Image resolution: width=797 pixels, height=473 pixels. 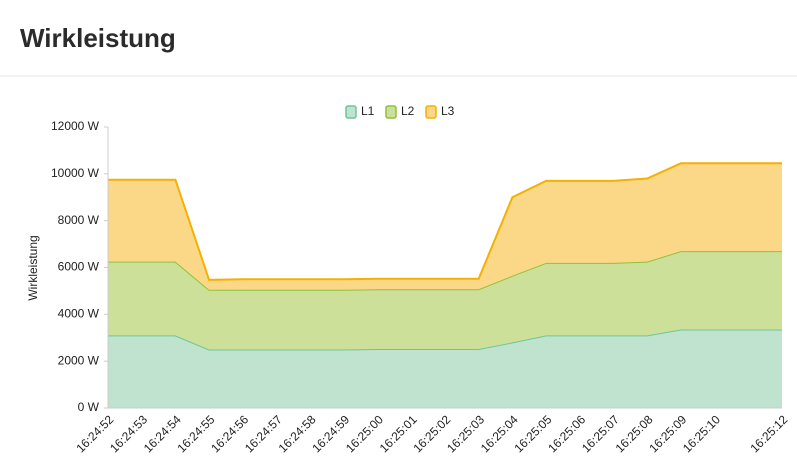 What do you see at coordinates (448, 111) in the screenshot?
I see `legend-label: L3` at bounding box center [448, 111].